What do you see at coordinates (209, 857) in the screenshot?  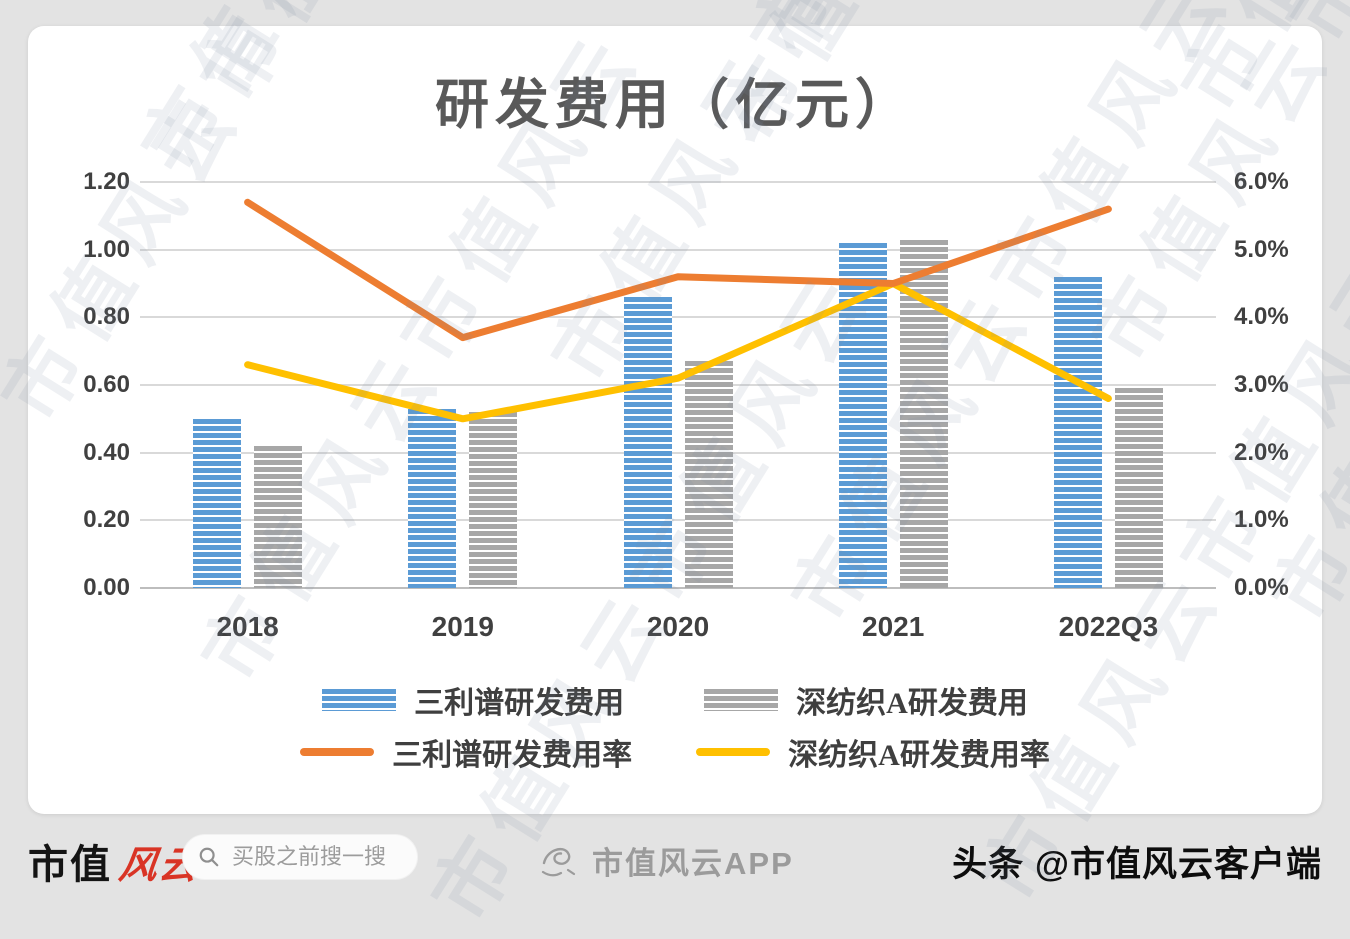 I see `search-icon` at bounding box center [209, 857].